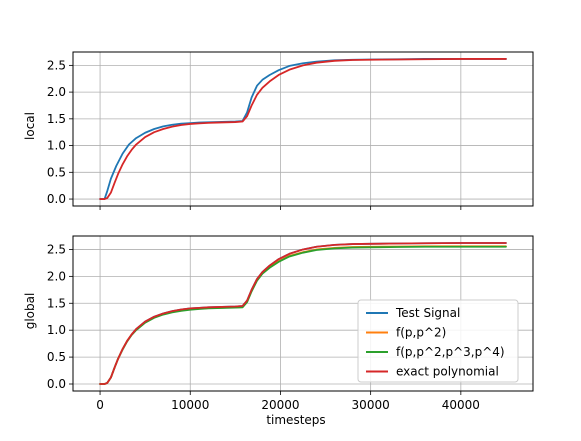 This screenshot has height=441, width=581. Describe the element at coordinates (371, 405) in the screenshot. I see `x-tick-label: 30000` at that location.